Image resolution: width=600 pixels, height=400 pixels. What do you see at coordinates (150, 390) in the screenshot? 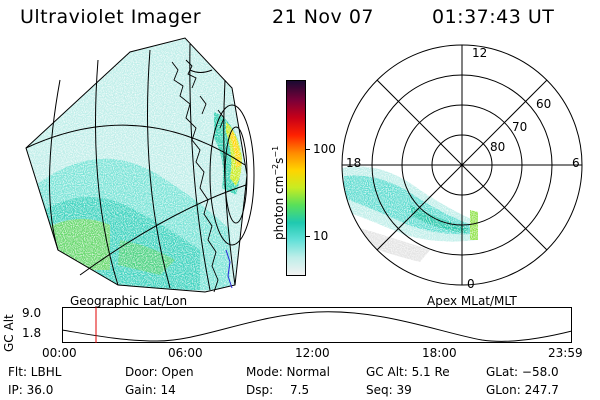
I see `status-gain: Gain: 14` at bounding box center [150, 390].